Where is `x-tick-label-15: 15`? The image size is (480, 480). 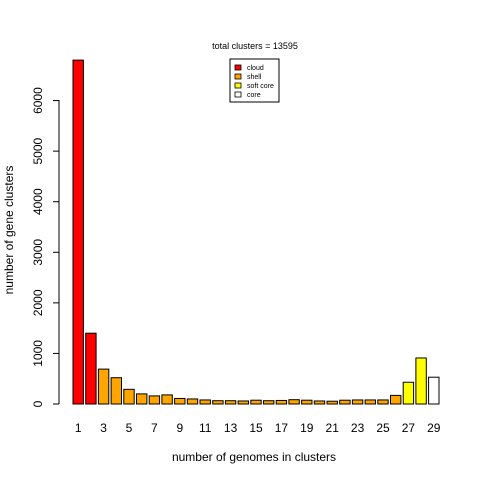 x-tick-label-15: 15 is located at coordinates (256, 428).